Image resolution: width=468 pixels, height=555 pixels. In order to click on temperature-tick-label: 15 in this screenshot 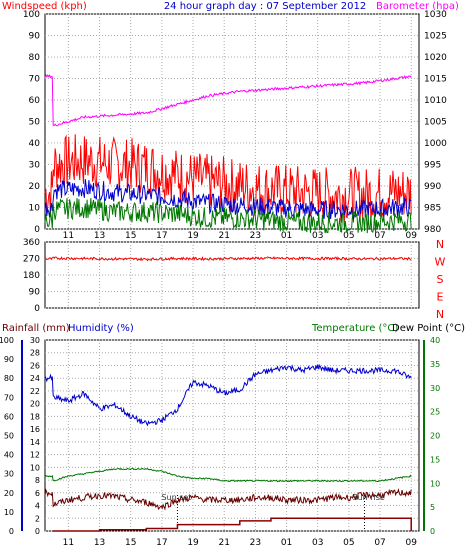, I will do `click(435, 459)`.